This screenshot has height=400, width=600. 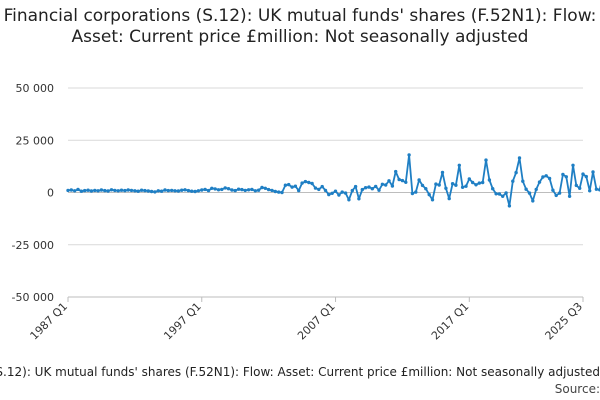 What do you see at coordinates (50, 193) in the screenshot?
I see `y-tick-label: 0` at bounding box center [50, 193].